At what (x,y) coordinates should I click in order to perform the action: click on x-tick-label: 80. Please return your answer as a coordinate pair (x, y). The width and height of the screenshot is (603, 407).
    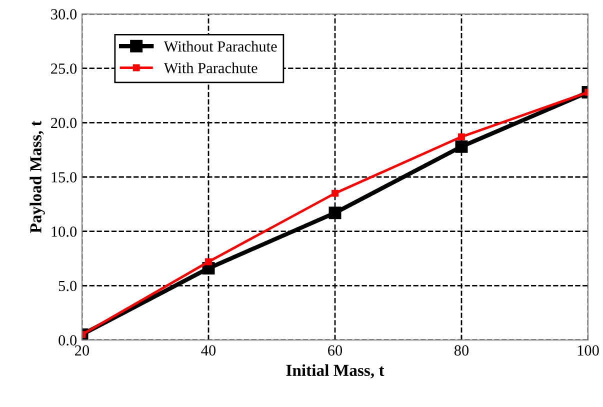
    Looking at the image, I should click on (461, 350).